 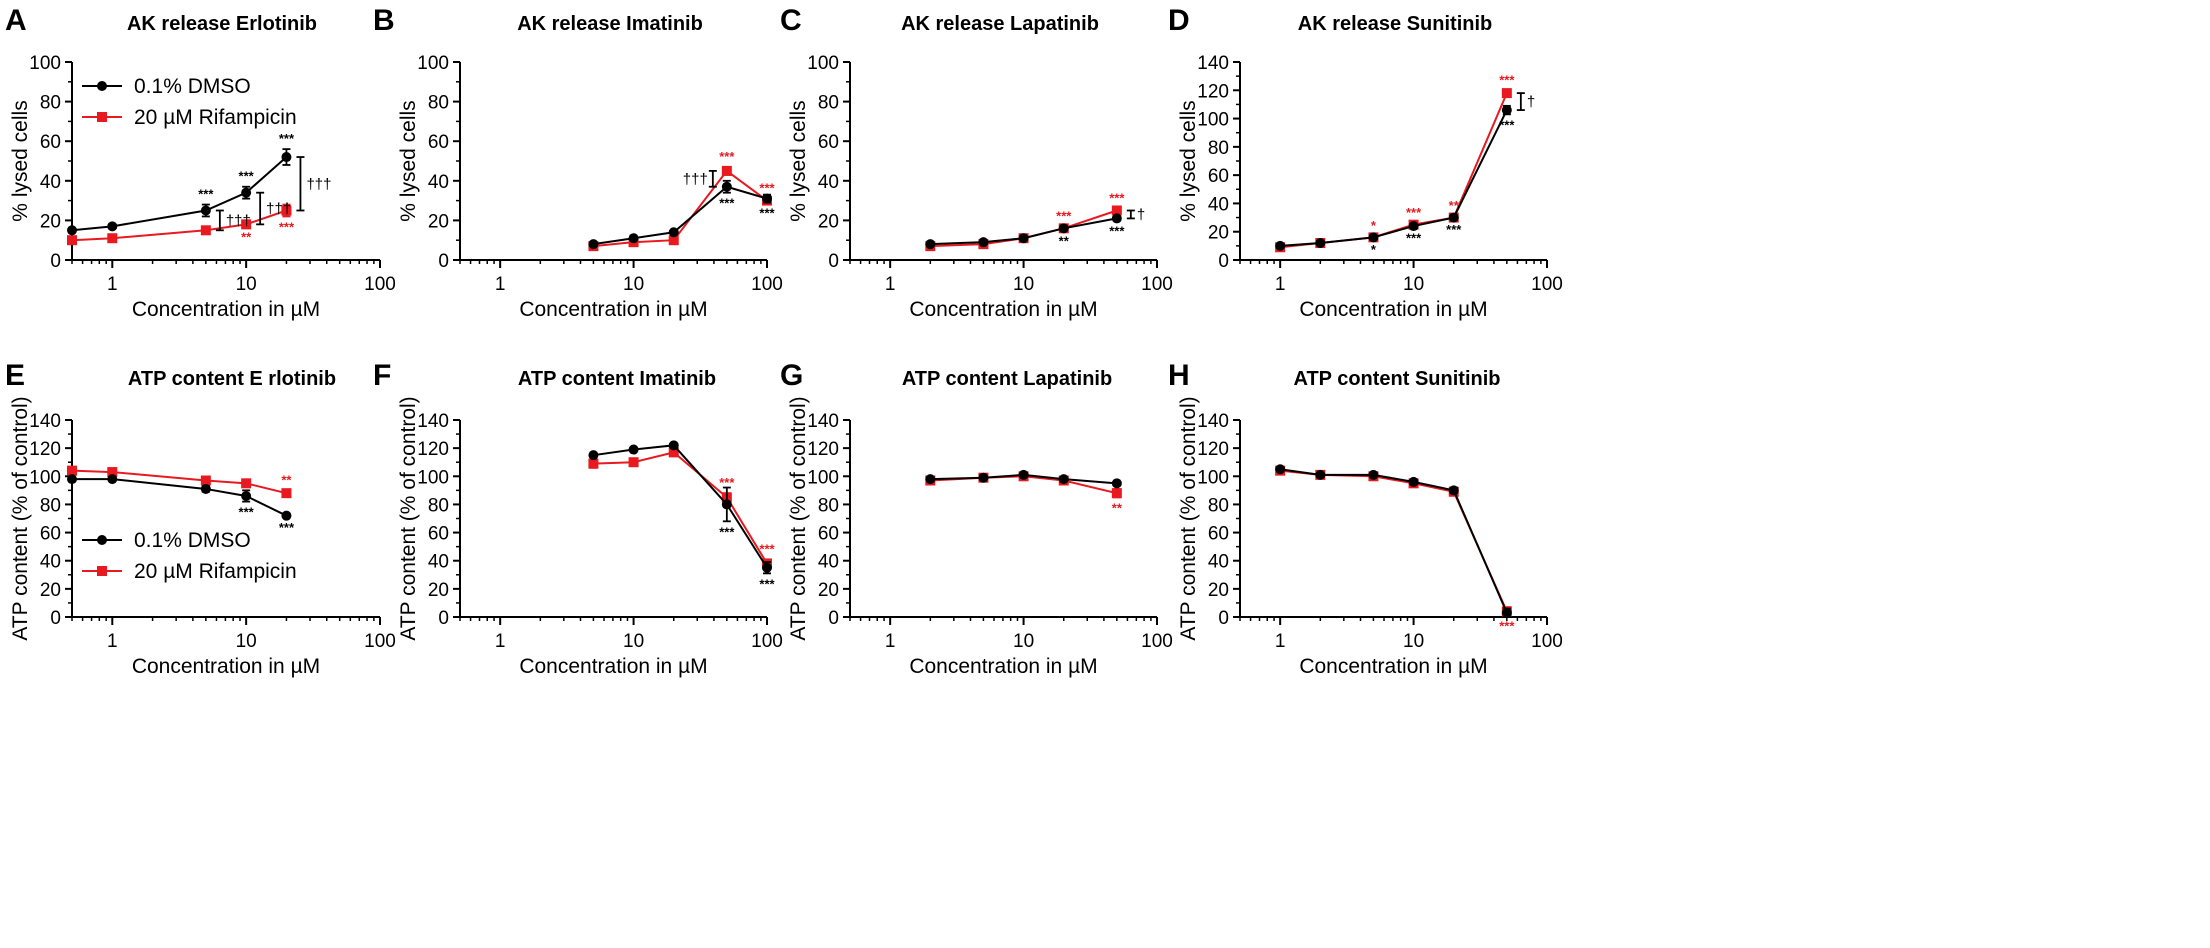 I want to click on panel-letter: E, so click(x=15, y=375).